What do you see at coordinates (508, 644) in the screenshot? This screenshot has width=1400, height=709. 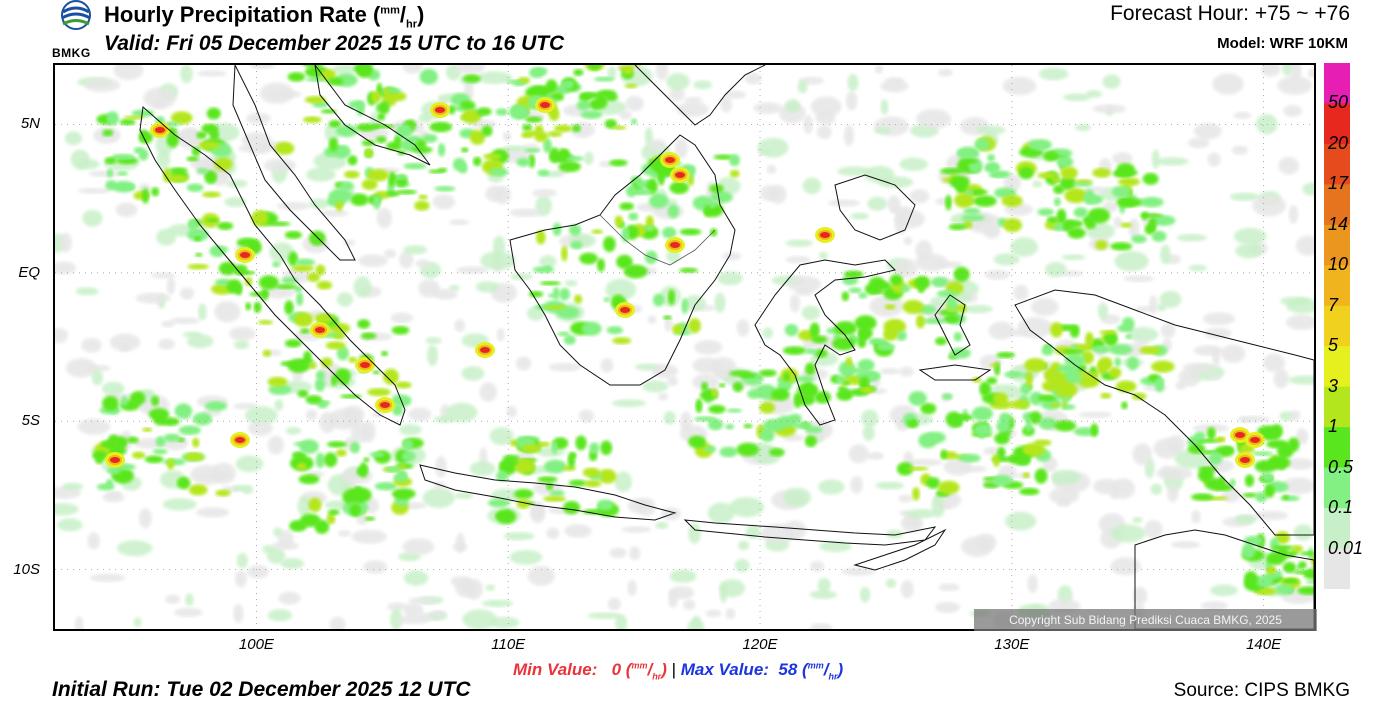 I see `lon-label-110e: 110E` at bounding box center [508, 644].